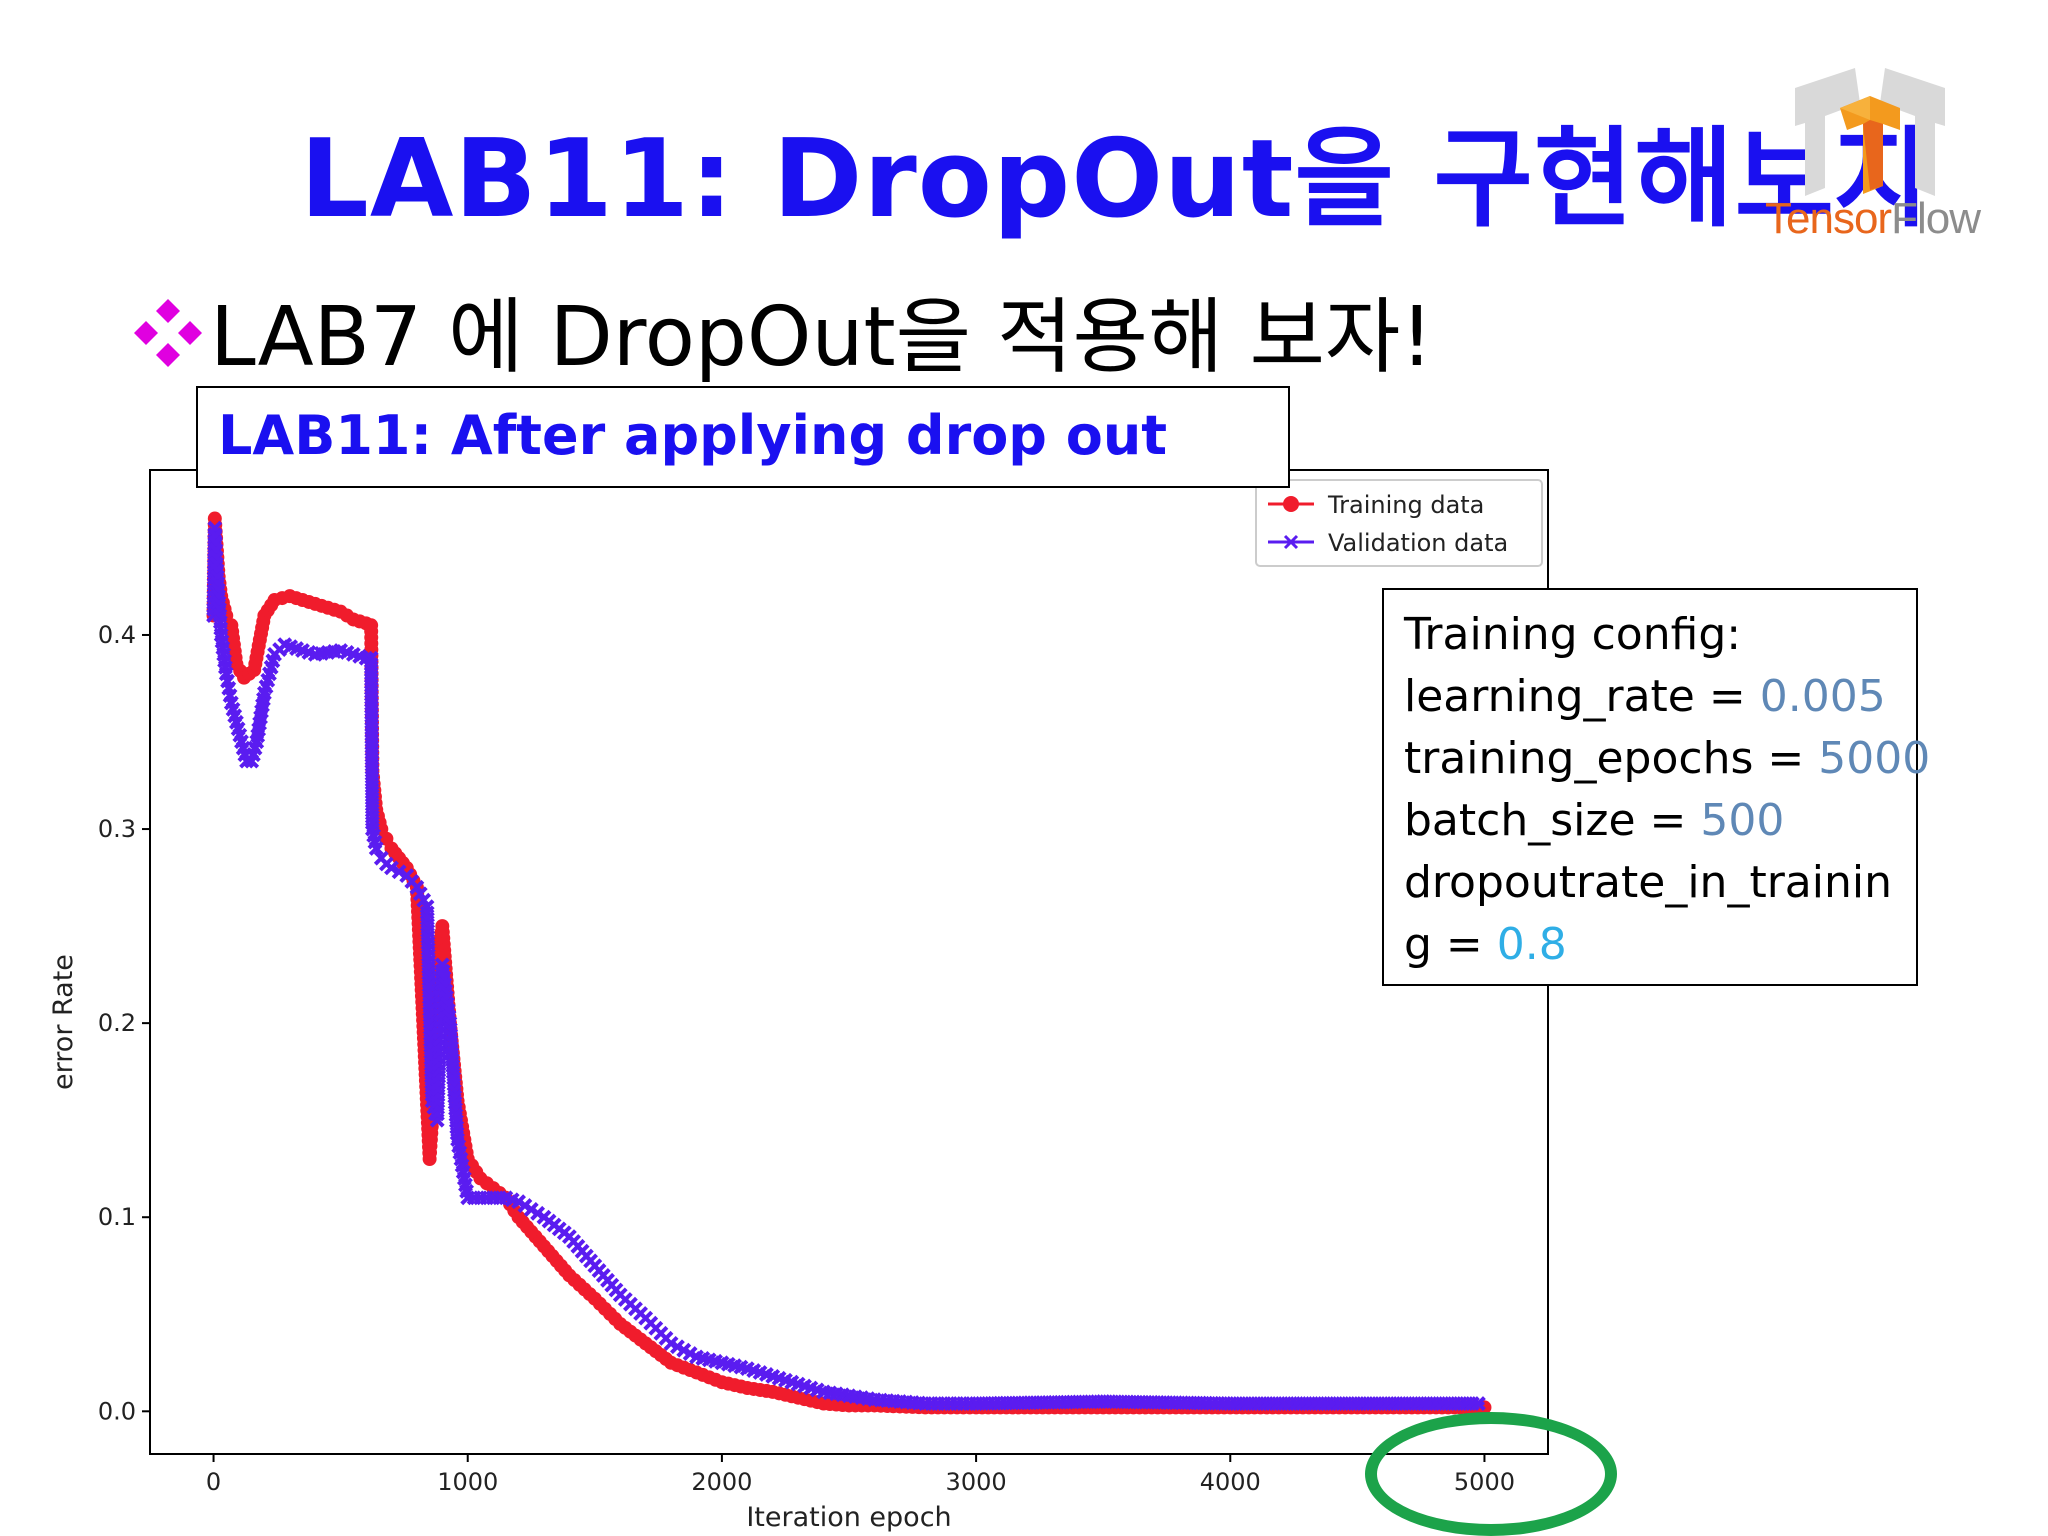 This screenshot has width=2048, height=1536. I want to click on legend-box, so click(1399, 523).